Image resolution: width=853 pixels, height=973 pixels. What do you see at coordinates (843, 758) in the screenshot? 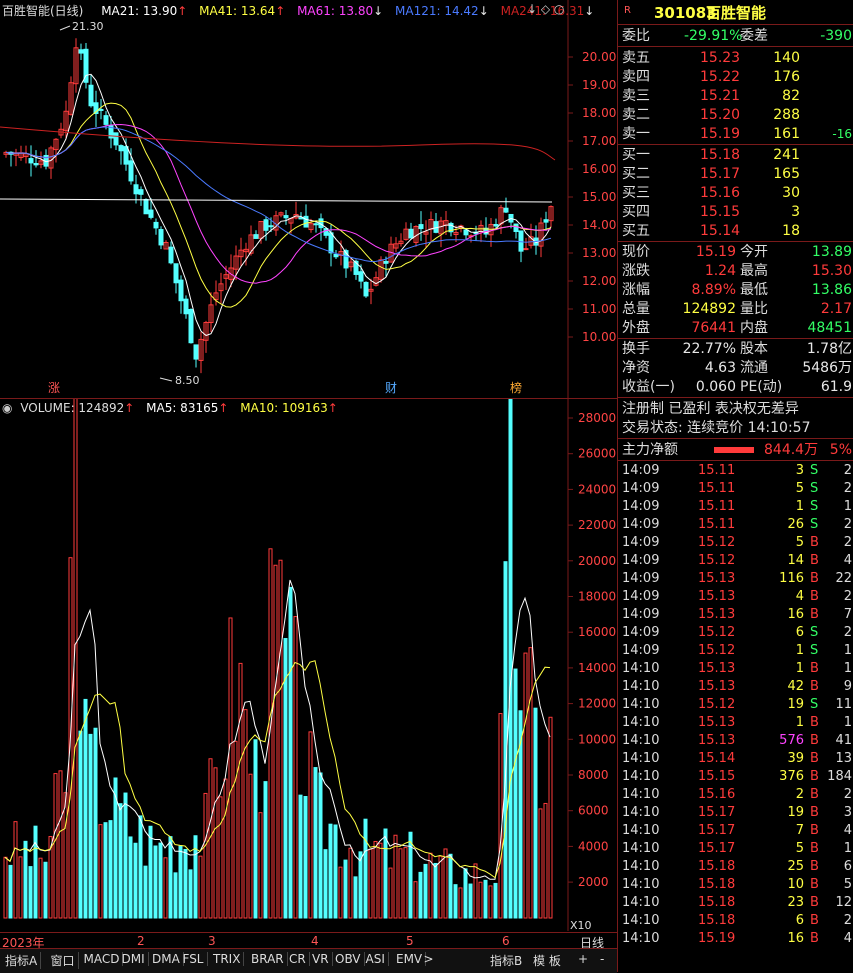
I see `tick-count: 13` at bounding box center [843, 758].